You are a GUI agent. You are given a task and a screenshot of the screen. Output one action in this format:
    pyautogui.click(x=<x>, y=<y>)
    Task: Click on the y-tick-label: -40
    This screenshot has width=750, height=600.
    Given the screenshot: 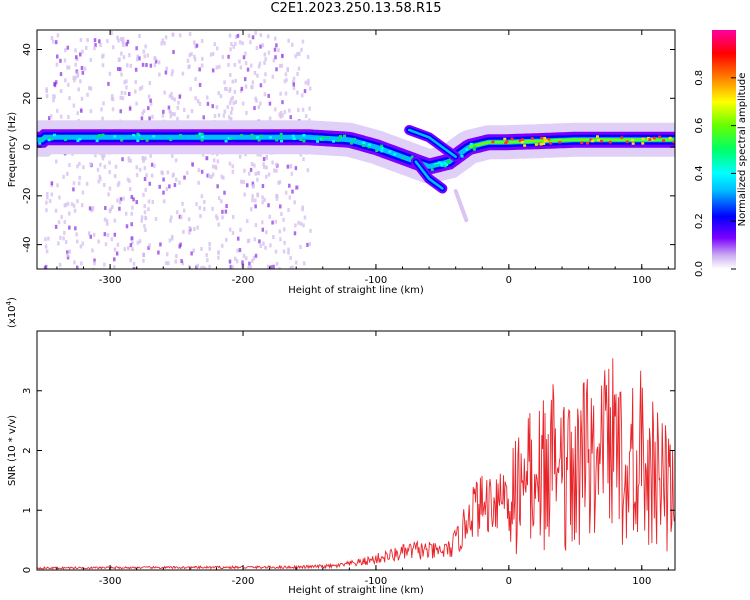 What is the action you would take?
    pyautogui.click(x=27, y=244)
    